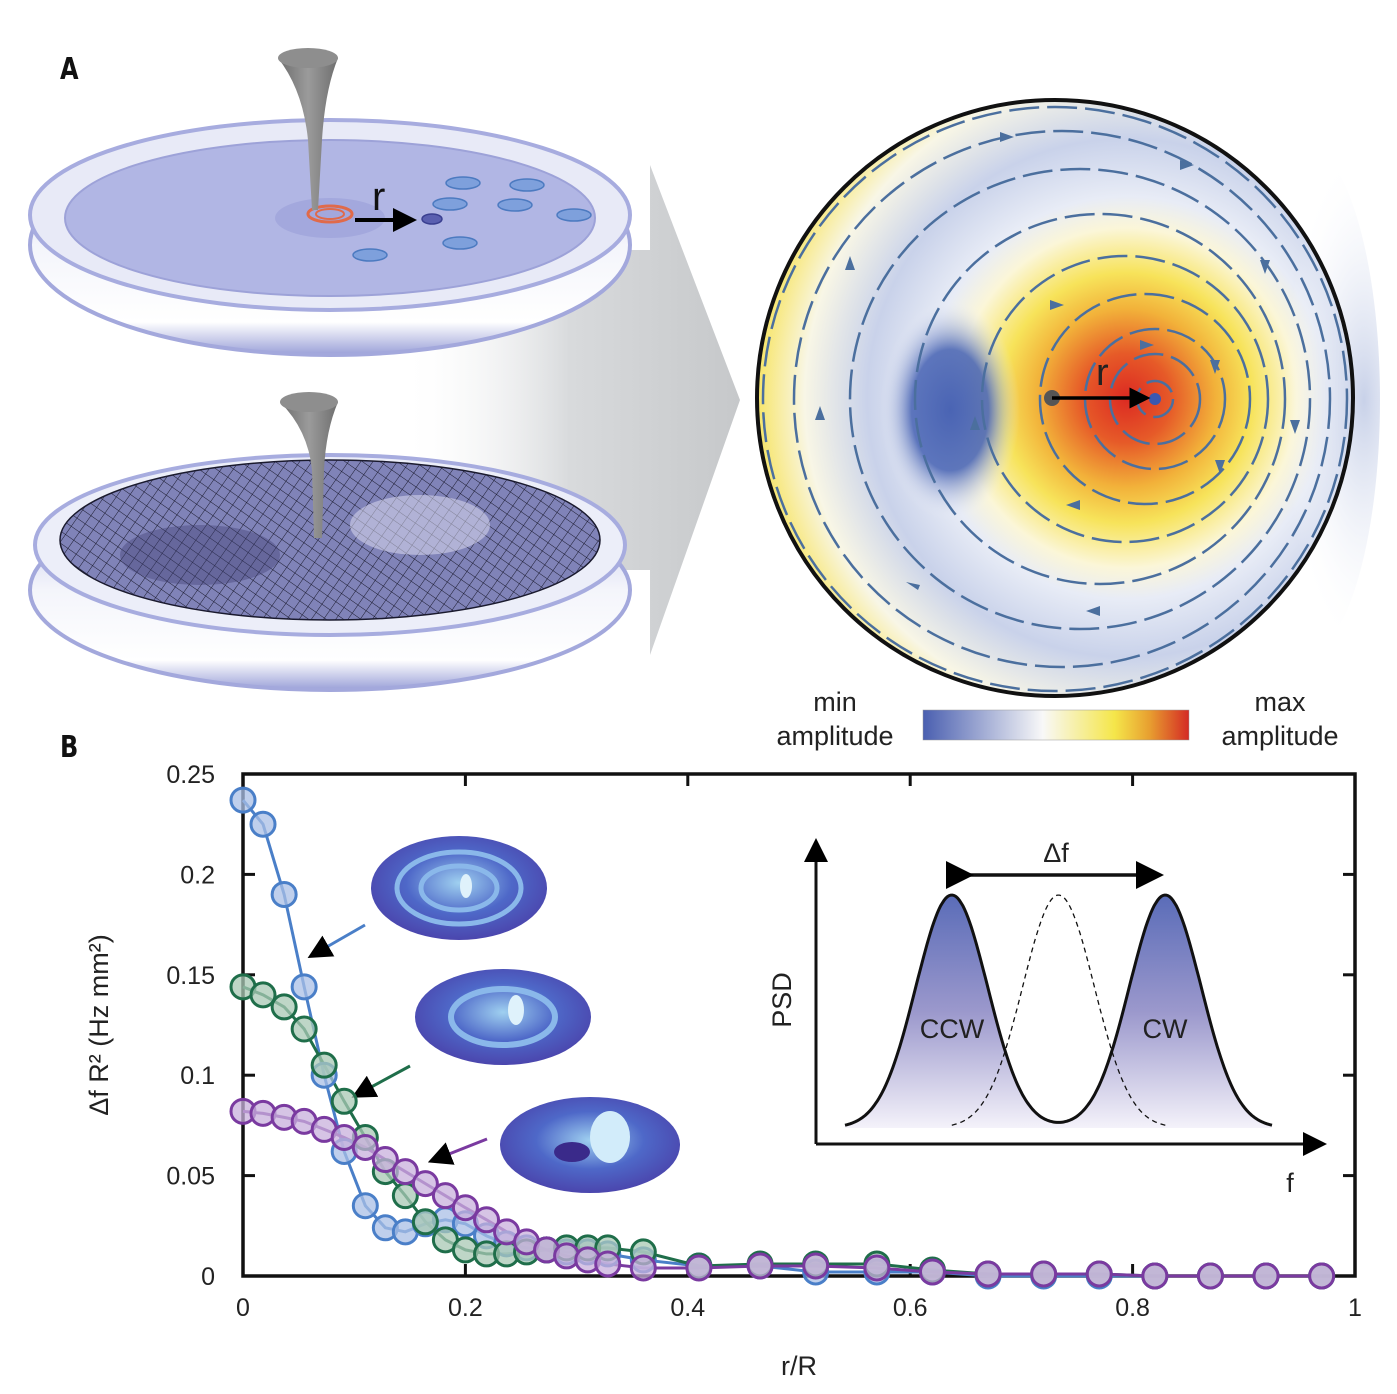 The width and height of the screenshot is (1397, 1394). What do you see at coordinates (782, 1193) in the screenshot?
I see `series-line-mode-1-ring` at bounding box center [782, 1193].